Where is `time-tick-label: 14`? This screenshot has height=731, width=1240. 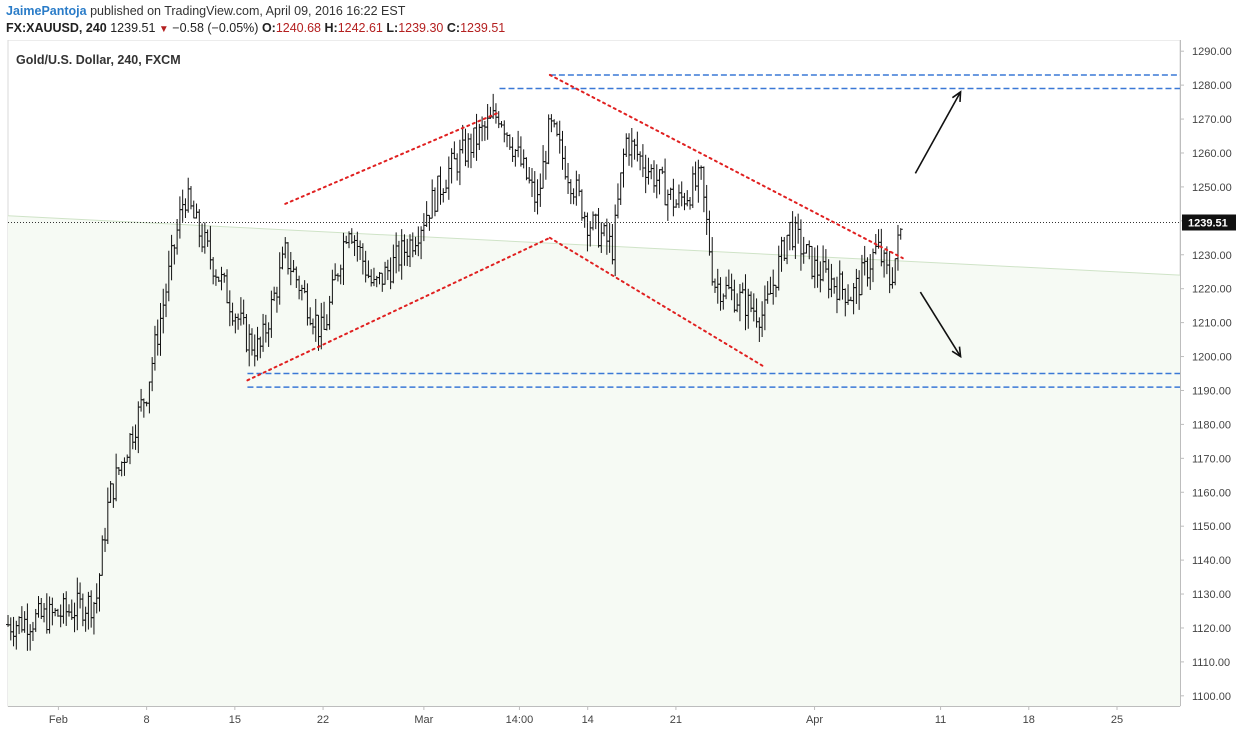
time-tick-label: 14 is located at coordinates (588, 720).